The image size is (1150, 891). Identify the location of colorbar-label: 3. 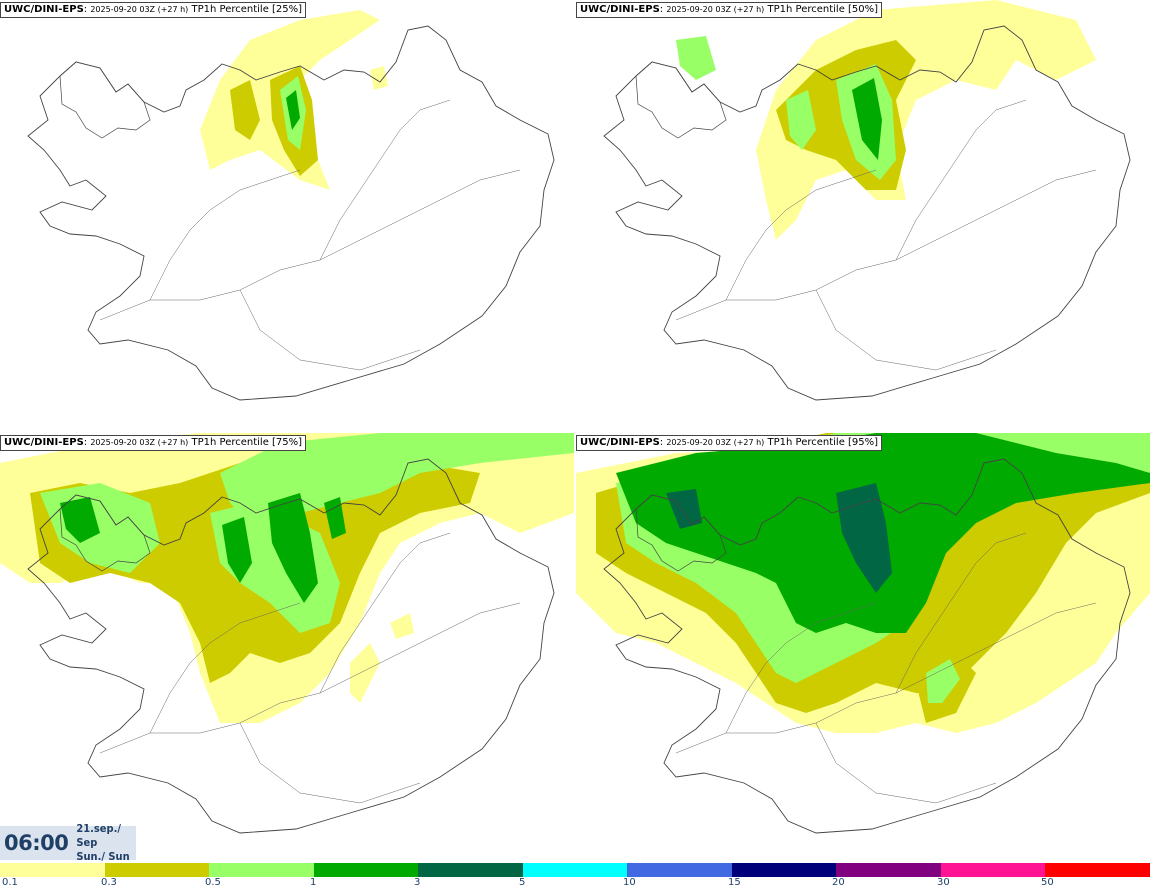
(417, 882).